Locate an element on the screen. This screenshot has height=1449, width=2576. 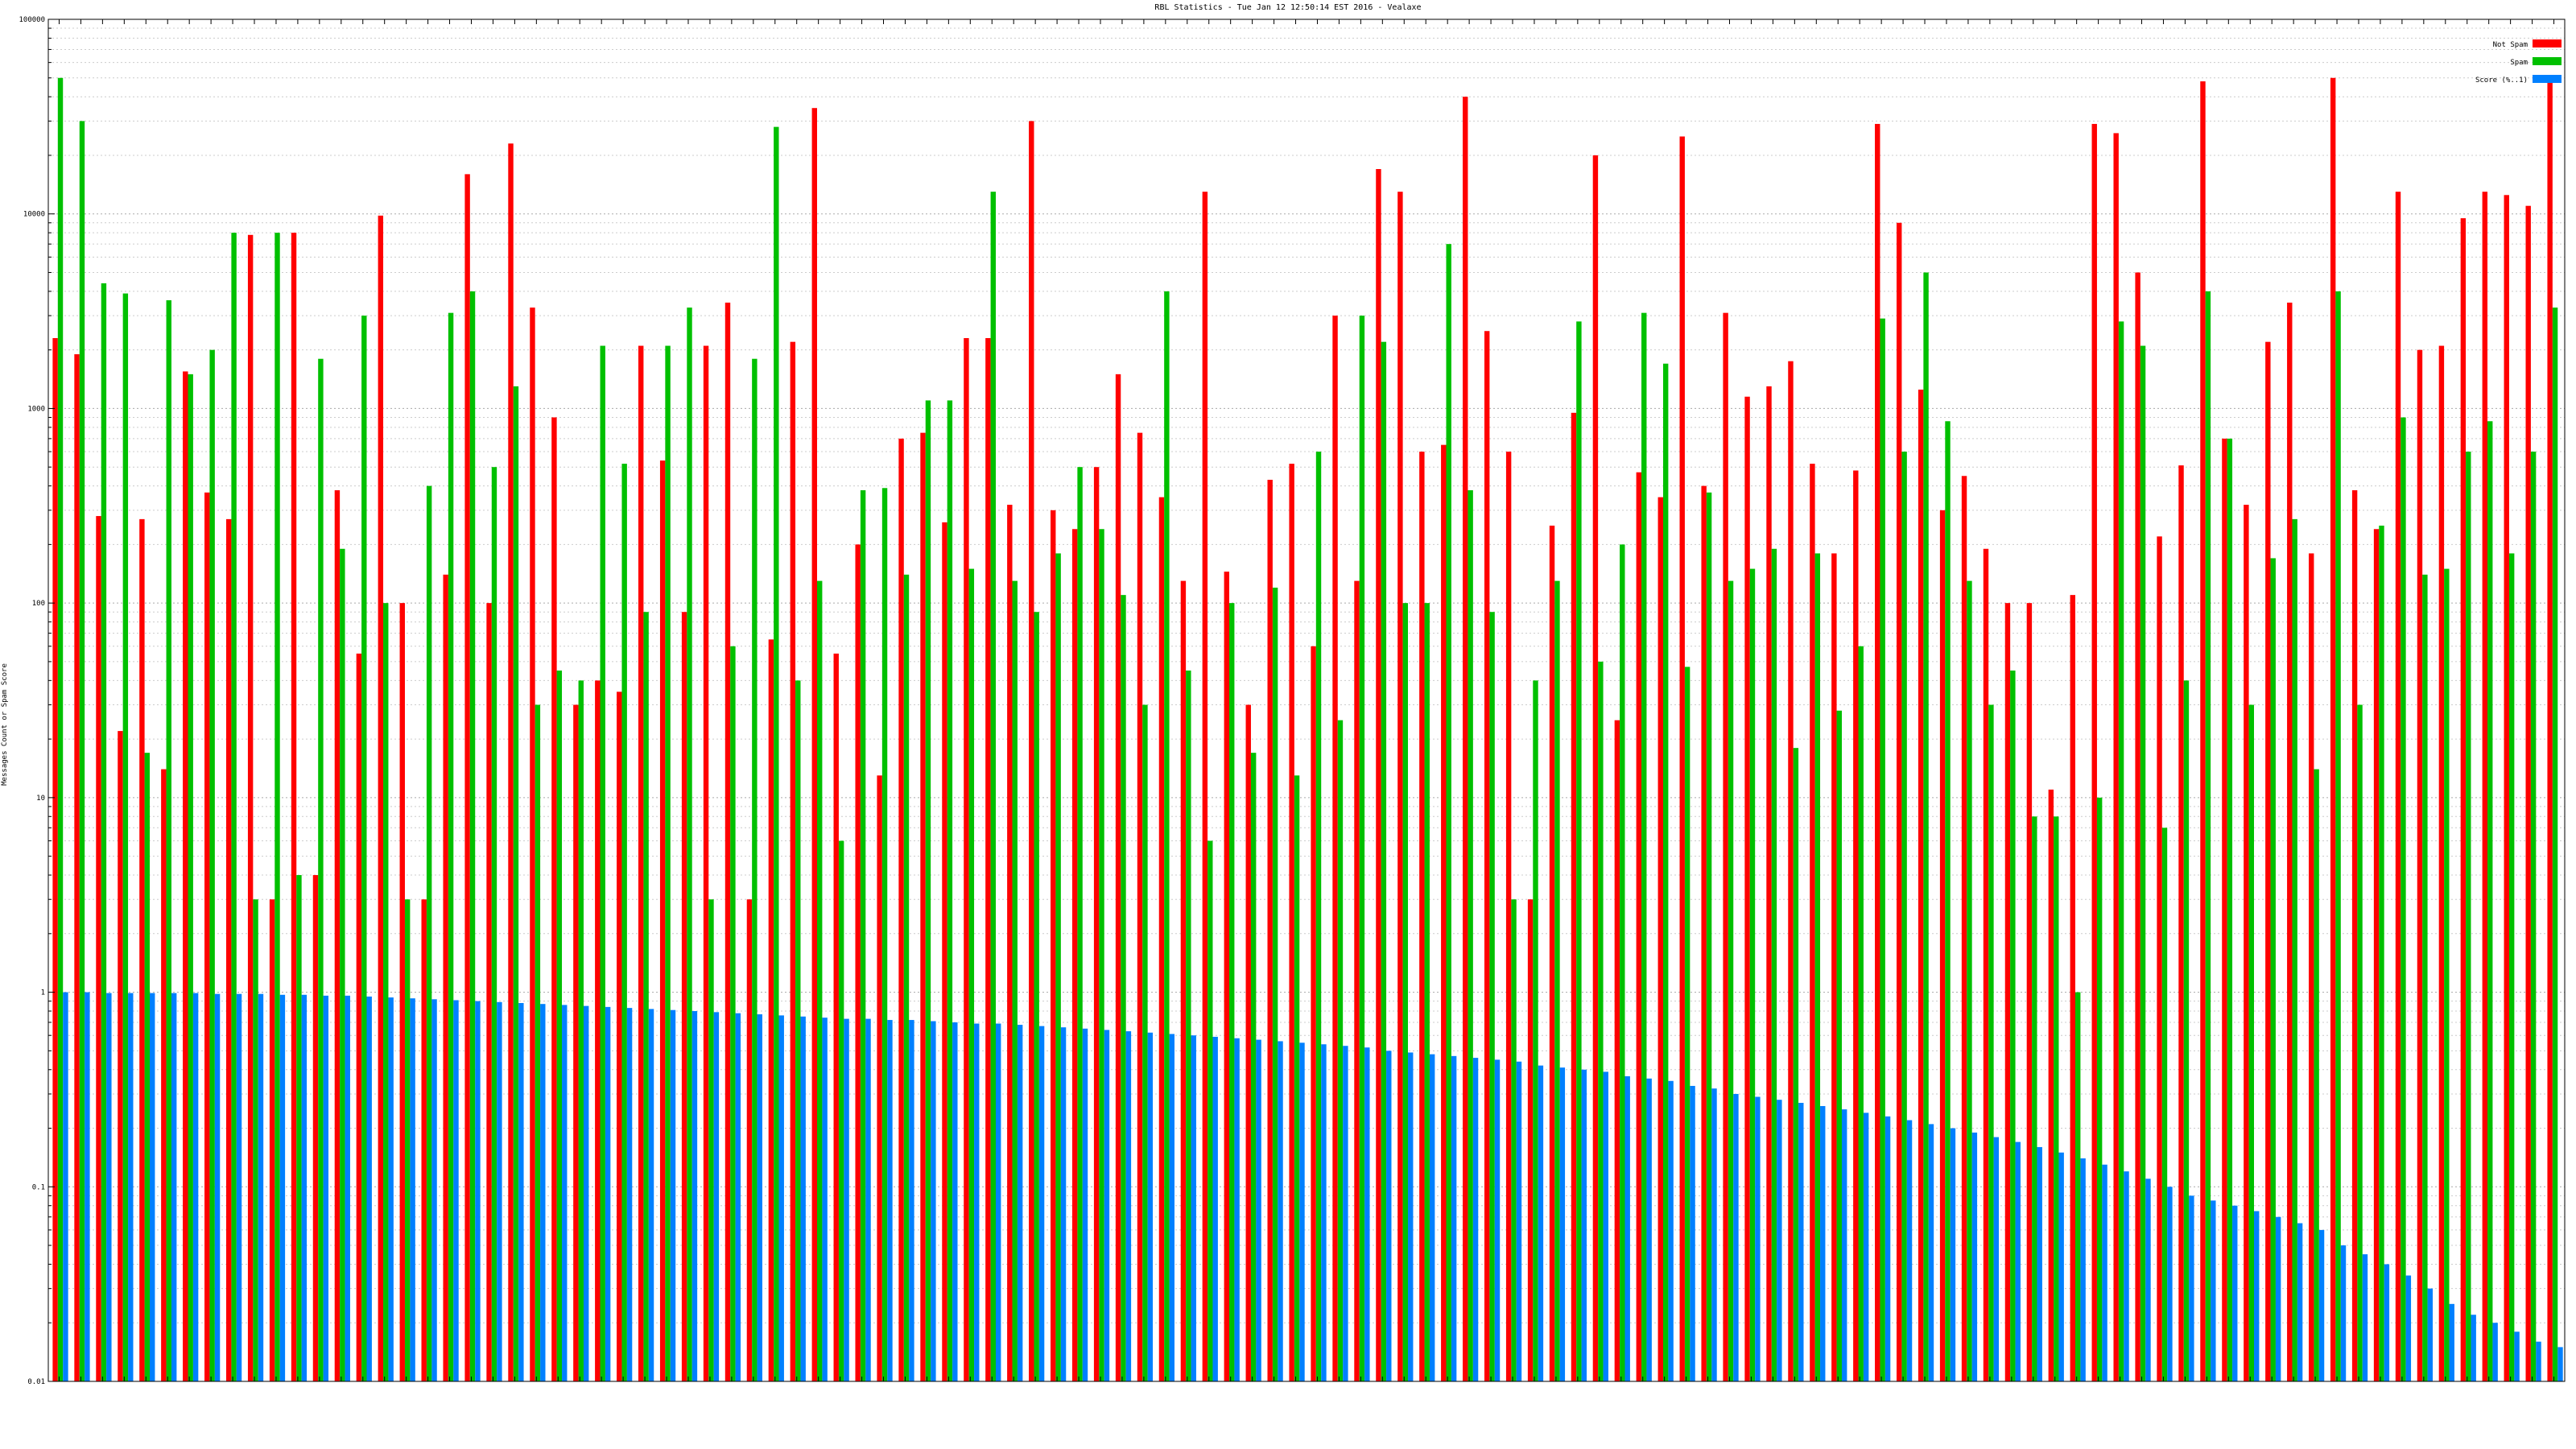
legend: Not Spam Spam Score (%..1) is located at coordinates (2518, 62).